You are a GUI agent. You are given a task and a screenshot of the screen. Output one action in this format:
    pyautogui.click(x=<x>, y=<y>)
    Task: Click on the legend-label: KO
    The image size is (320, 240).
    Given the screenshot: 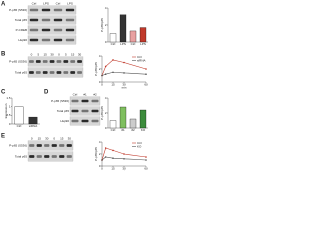 What is the action you would take?
    pyautogui.click(x=139, y=146)
    